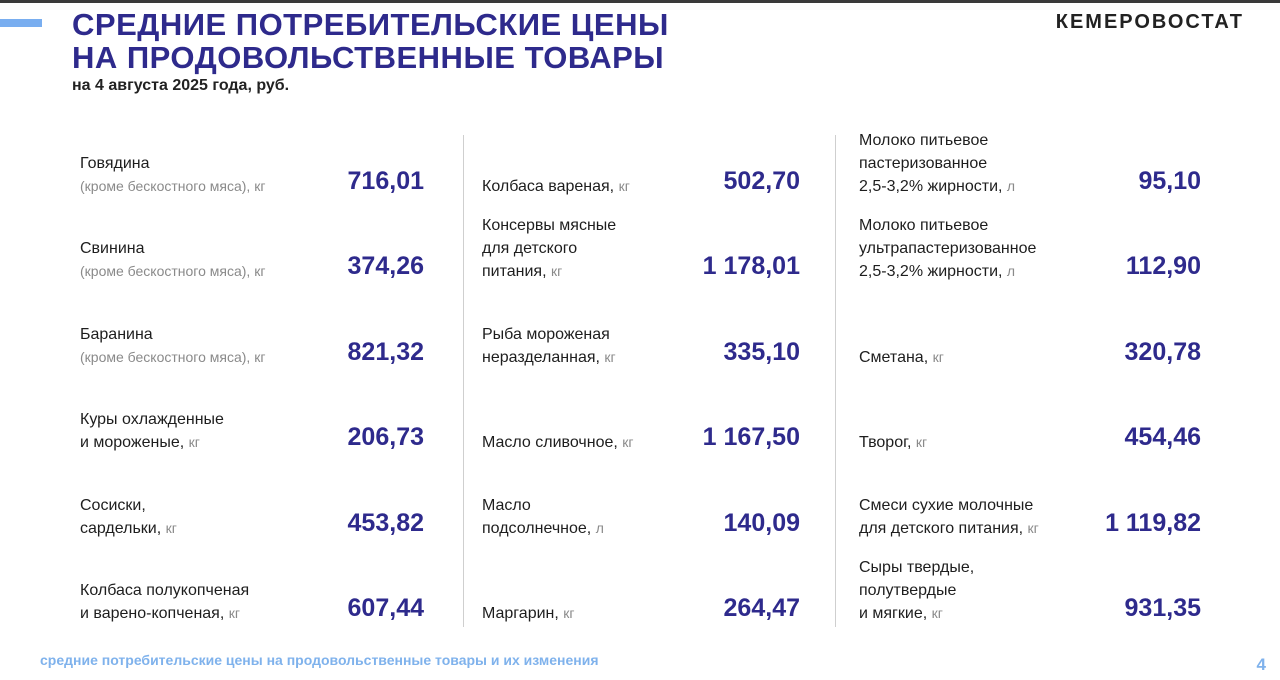 The height and width of the screenshot is (680, 1280). Describe the element at coordinates (1153, 522) in the screenshot. I see `price-value: 1 119,82` at that location.